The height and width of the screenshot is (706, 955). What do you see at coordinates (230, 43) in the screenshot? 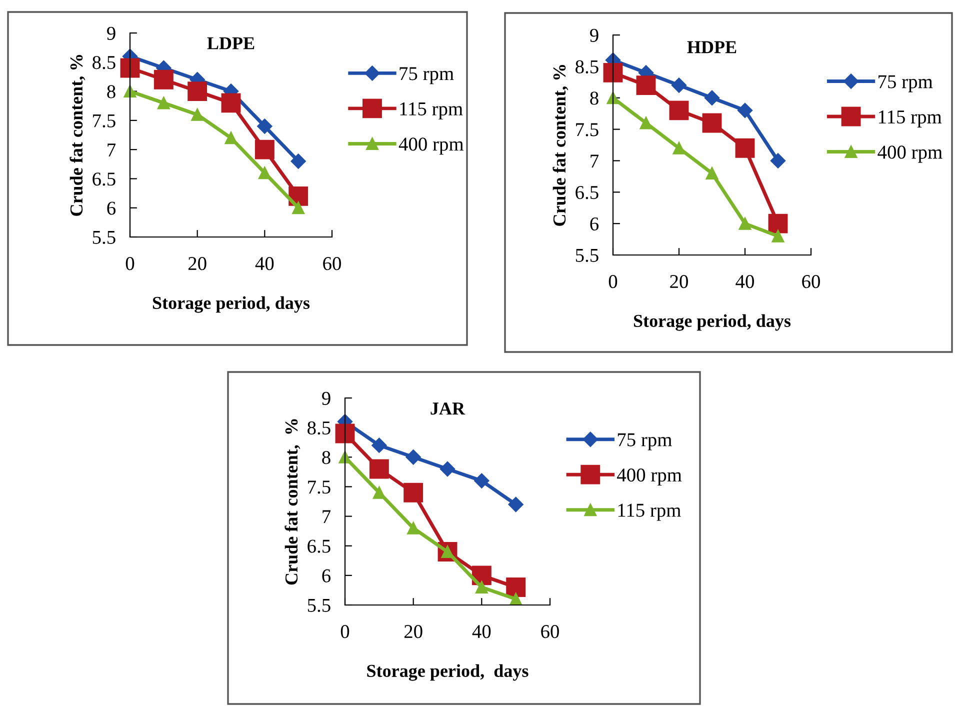
I see `chart-title: LDPE` at bounding box center [230, 43].